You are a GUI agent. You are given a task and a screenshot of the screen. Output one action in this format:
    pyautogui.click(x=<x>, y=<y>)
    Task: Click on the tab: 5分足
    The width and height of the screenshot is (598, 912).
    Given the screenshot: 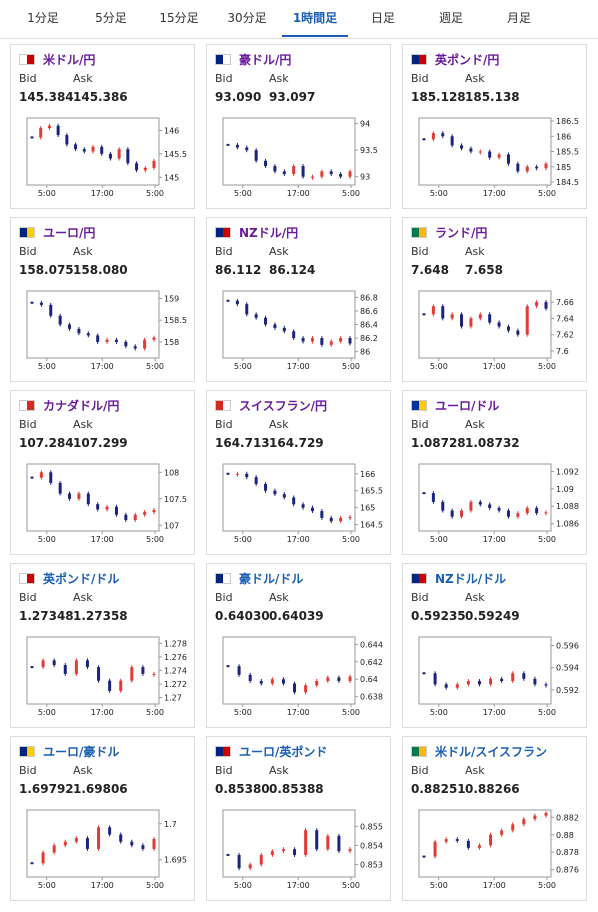 What is the action you would take?
    pyautogui.click(x=111, y=18)
    